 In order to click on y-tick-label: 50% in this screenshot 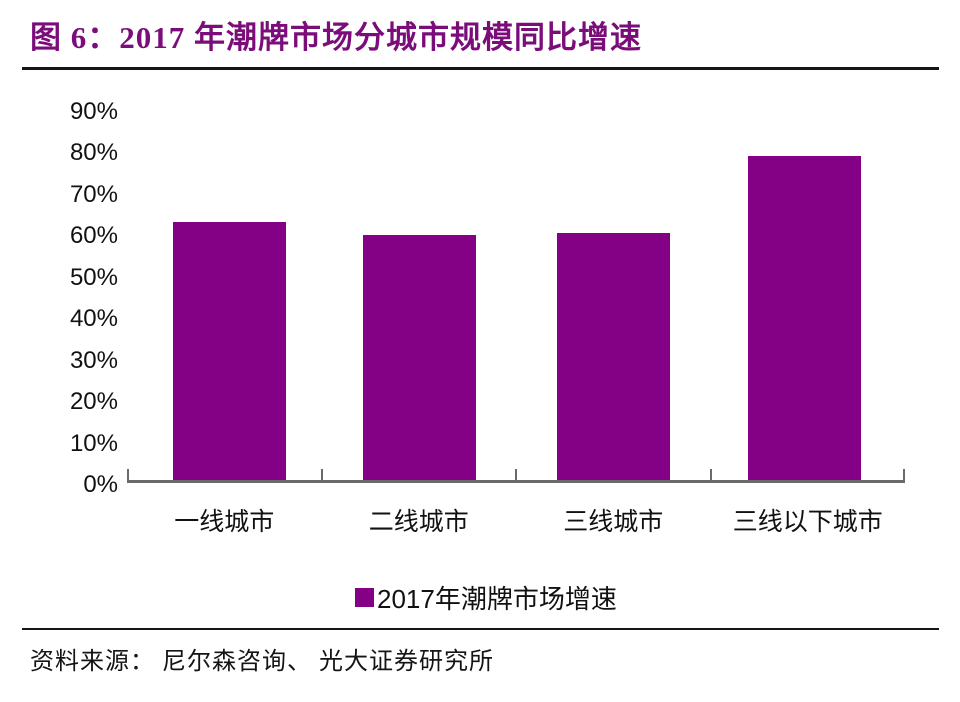, I will do `click(93, 277)`.